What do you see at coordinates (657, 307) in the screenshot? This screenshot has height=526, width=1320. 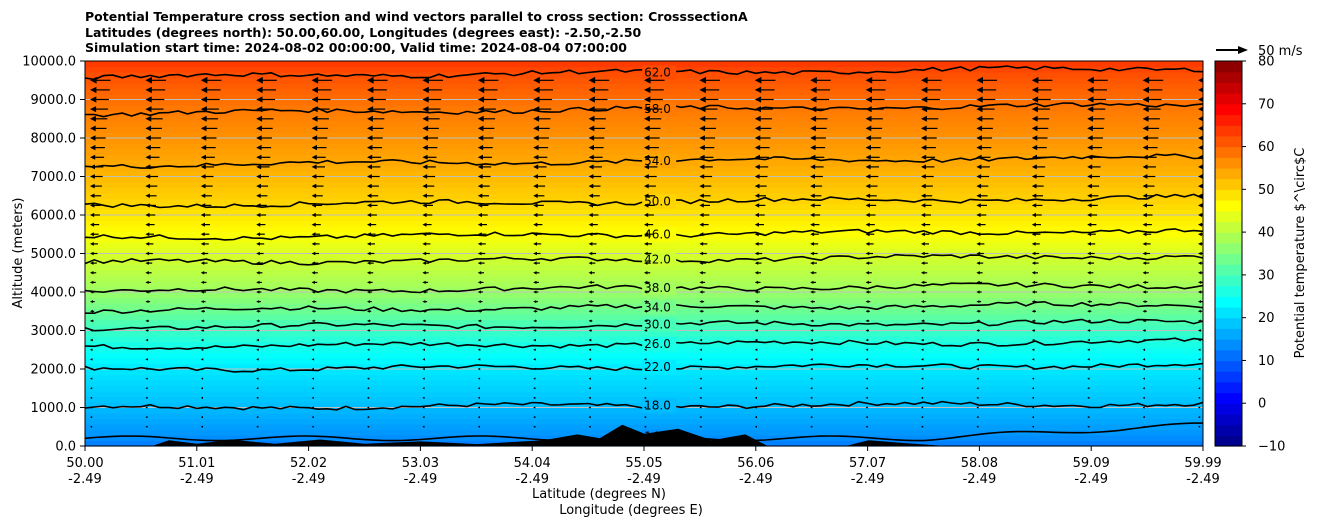 I see `contour-label-34.0: 34.0` at bounding box center [657, 307].